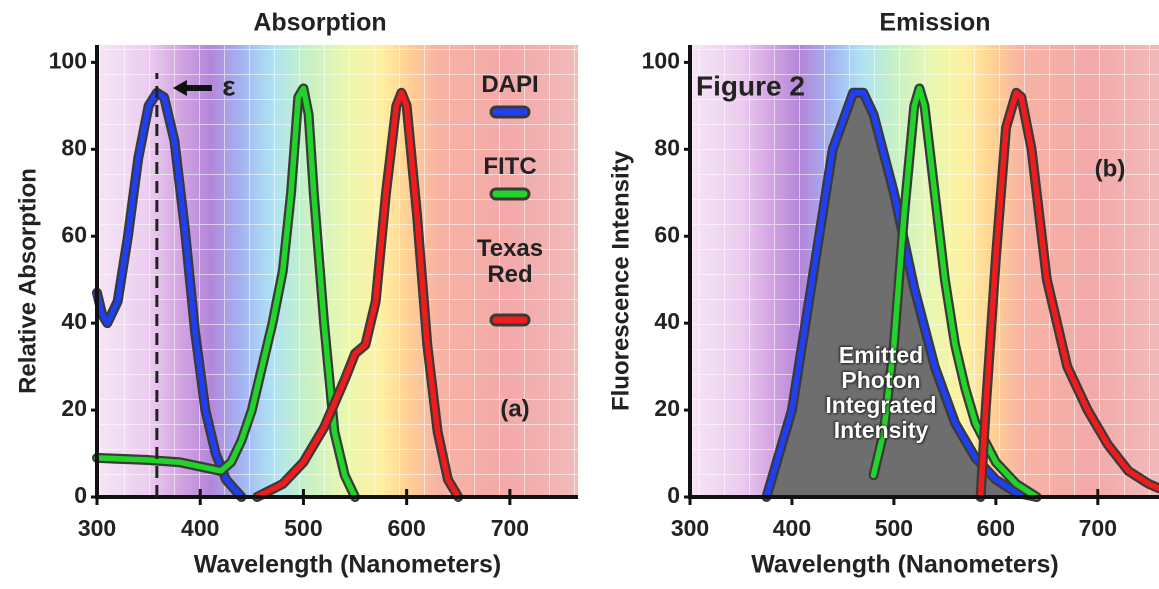 The height and width of the screenshot is (589, 1159). What do you see at coordinates (934, 23) in the screenshot?
I see `chart-title: Emission` at bounding box center [934, 23].